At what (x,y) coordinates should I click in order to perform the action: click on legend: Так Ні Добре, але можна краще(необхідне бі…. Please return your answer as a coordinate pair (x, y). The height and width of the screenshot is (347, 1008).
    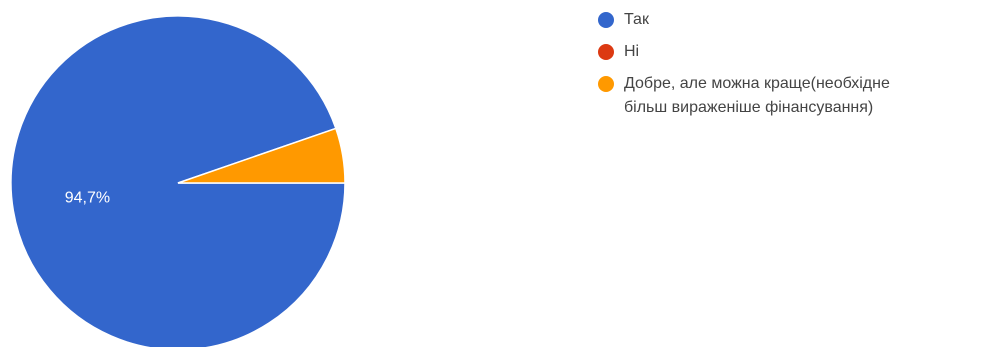
    Looking at the image, I should click on (803, 68).